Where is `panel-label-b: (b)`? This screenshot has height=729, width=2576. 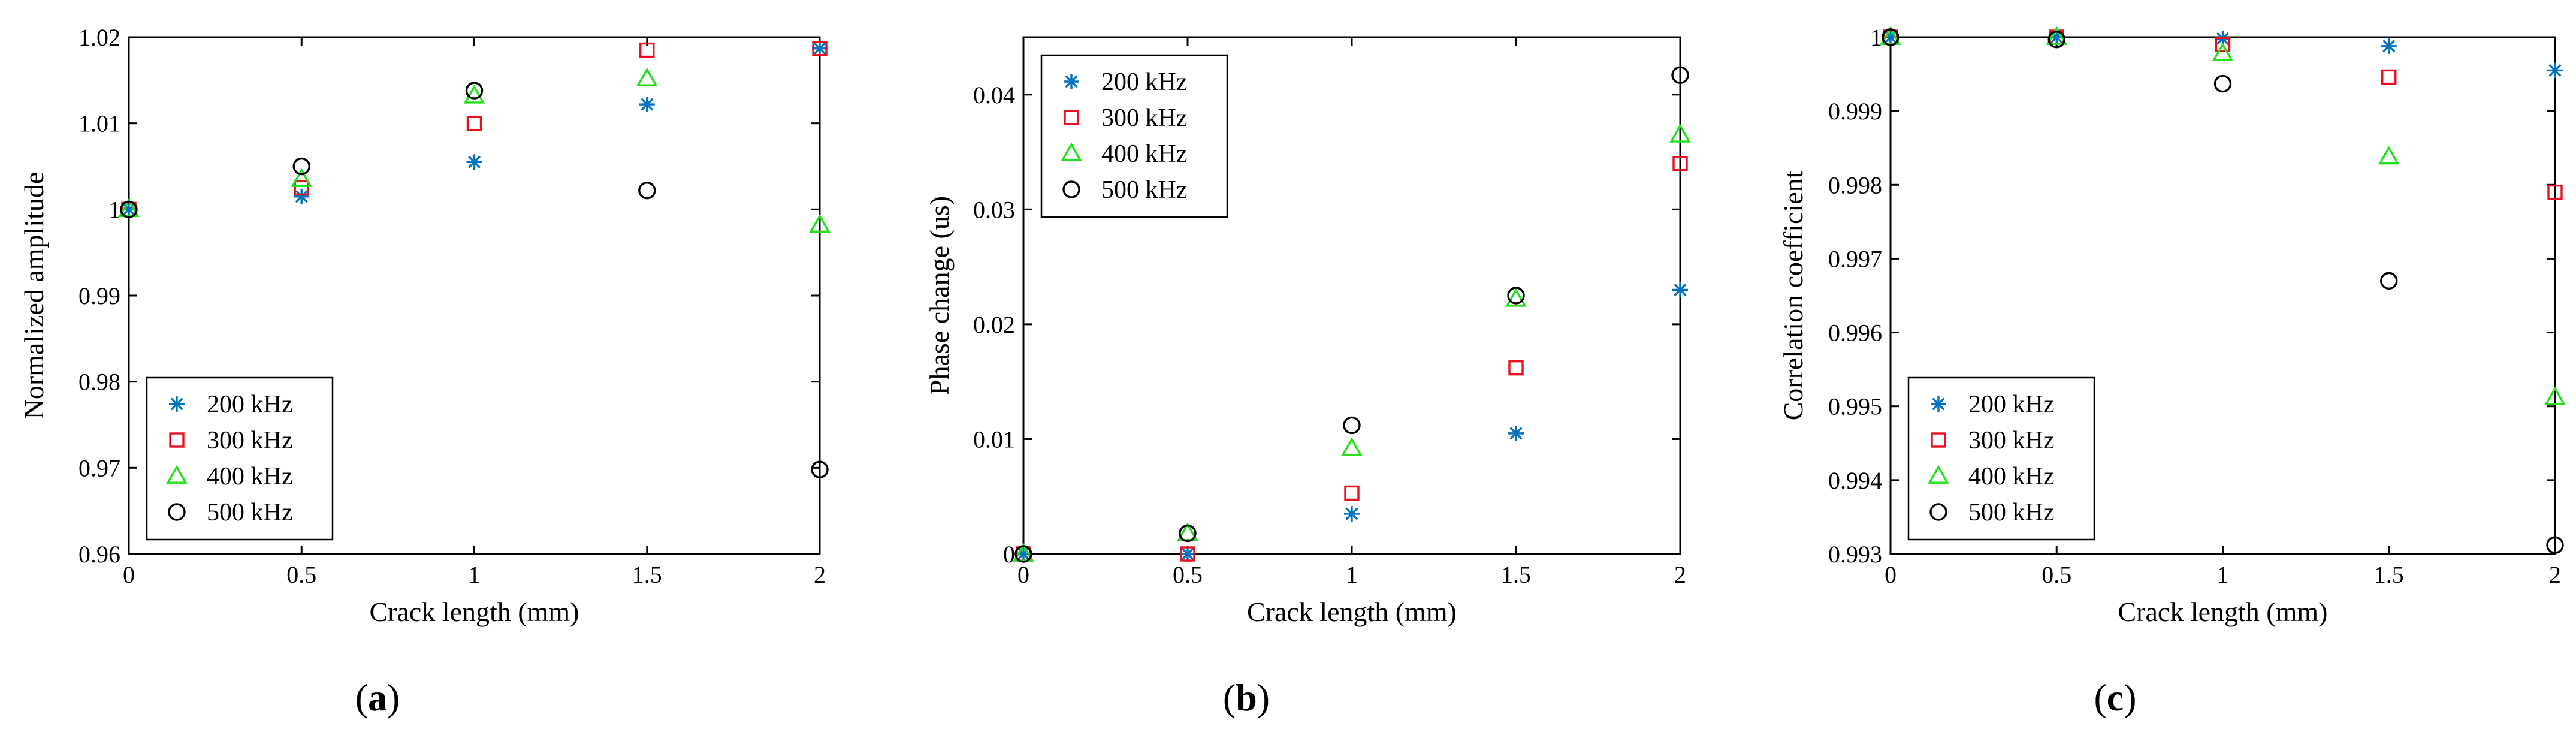 panel-label-b: (b) is located at coordinates (1247, 698).